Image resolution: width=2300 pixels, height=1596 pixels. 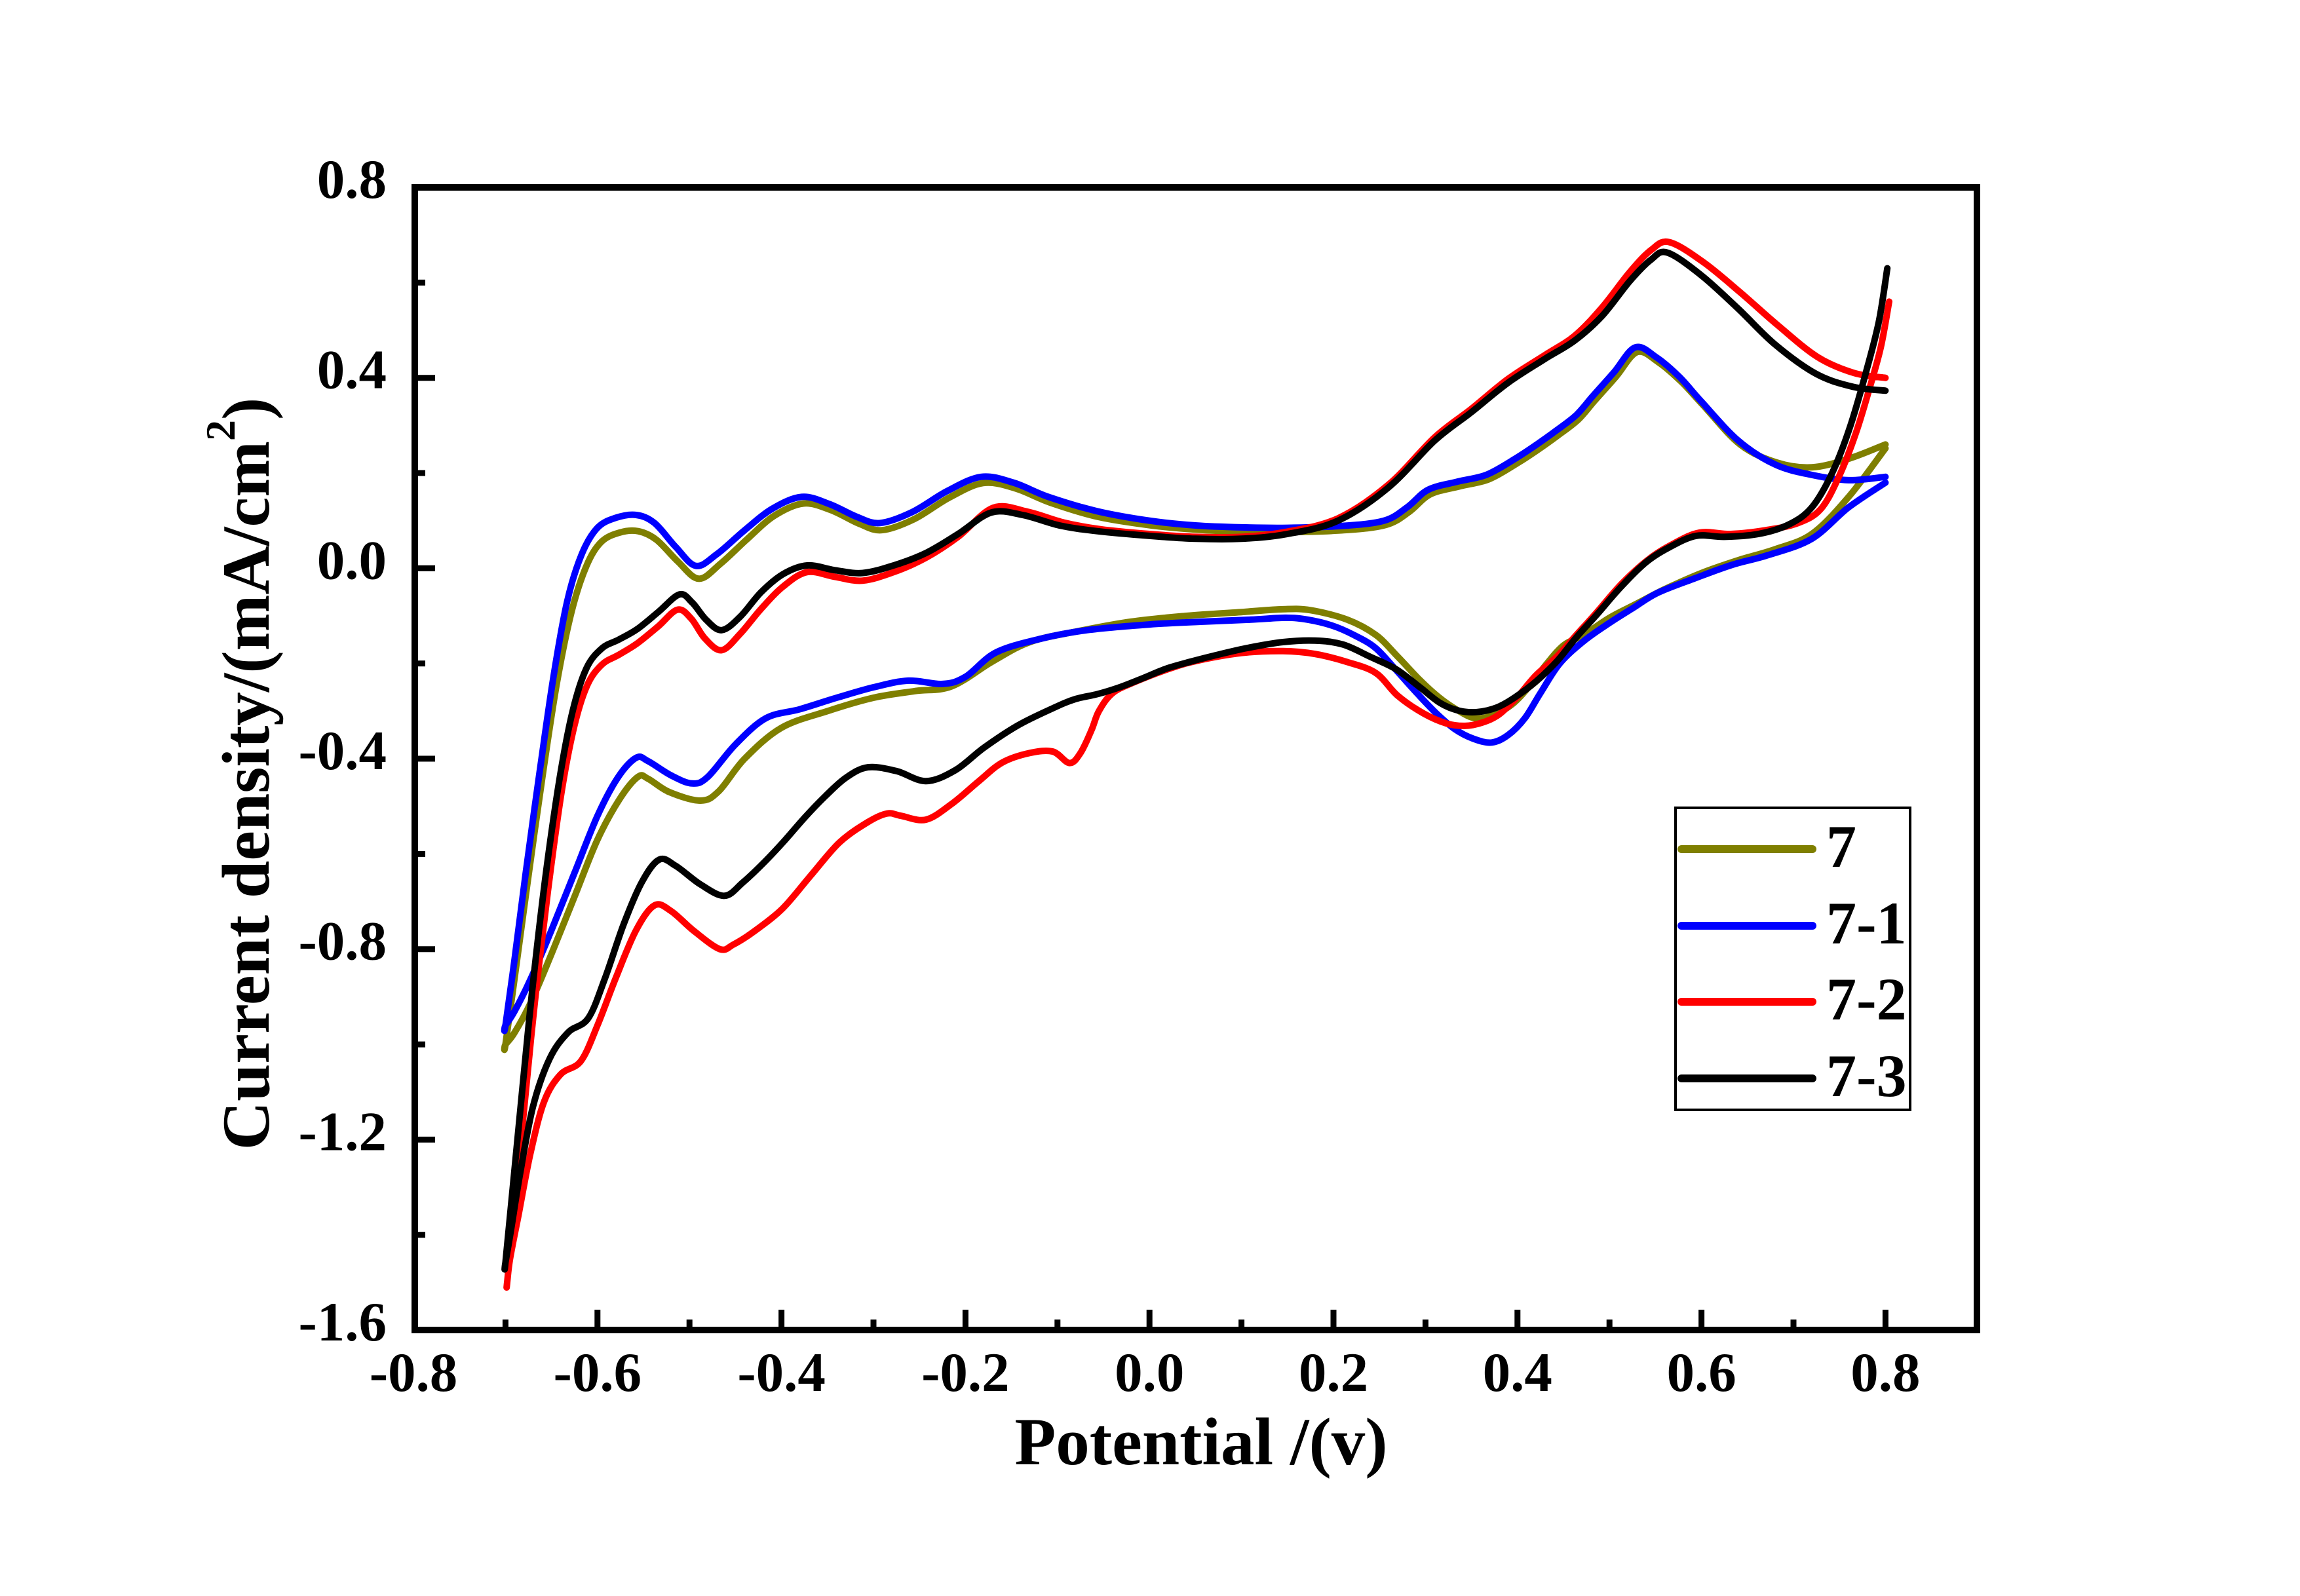 I want to click on svg-text: Potential /(v), so click(x=1201, y=1442).